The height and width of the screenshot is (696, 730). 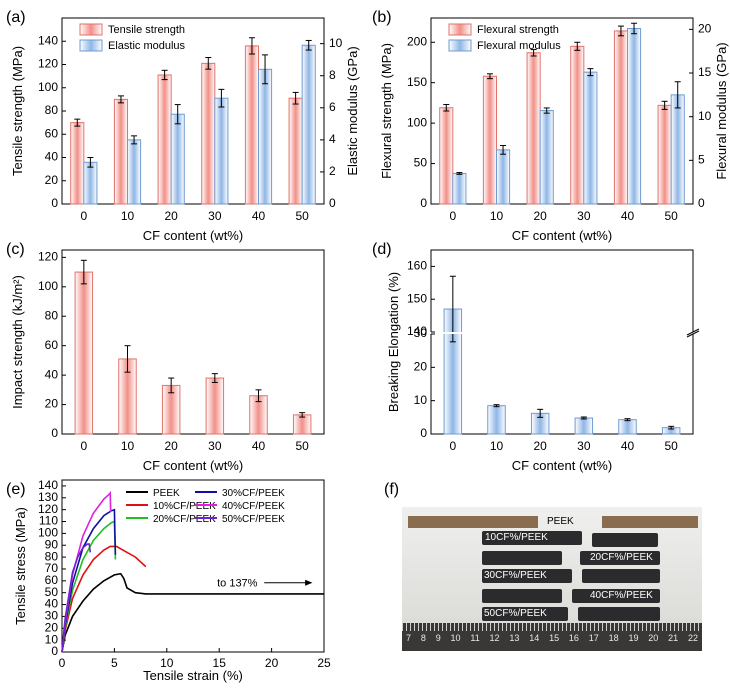 What do you see at coordinates (522, 596) in the screenshot?
I see `specimen-40cf-left` at bounding box center [522, 596].